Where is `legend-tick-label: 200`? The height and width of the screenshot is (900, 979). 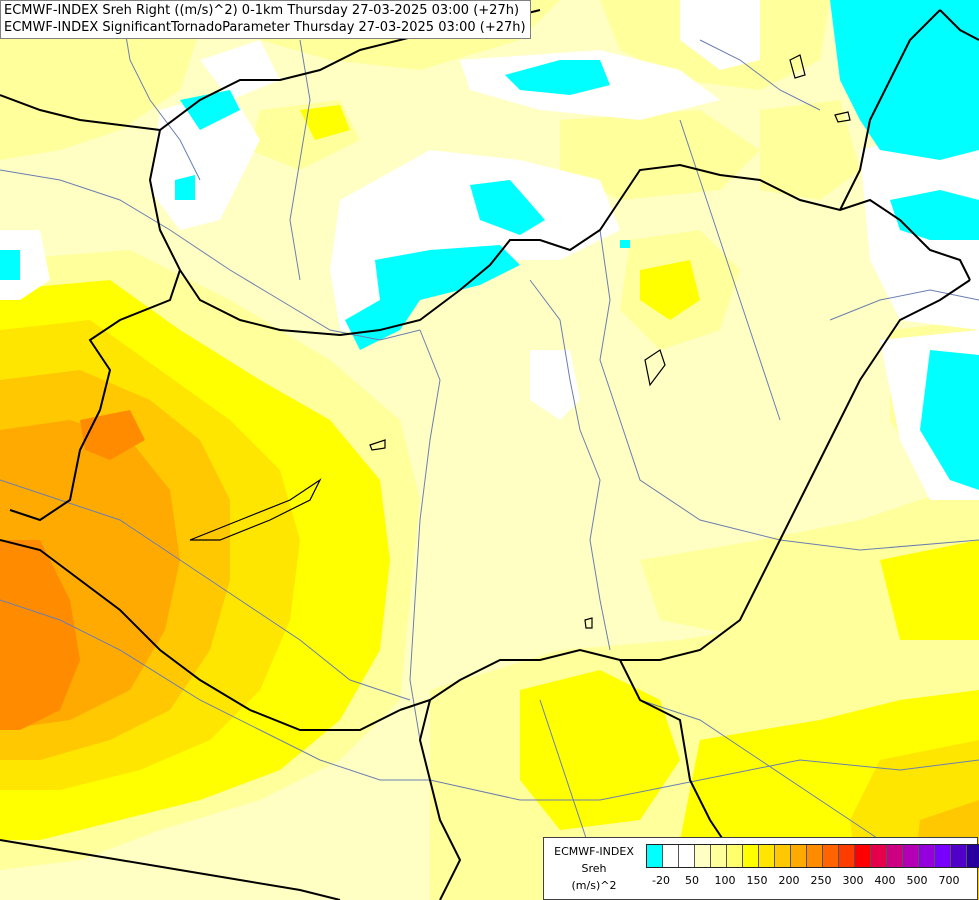
legend-tick-label: 200 is located at coordinates (789, 880).